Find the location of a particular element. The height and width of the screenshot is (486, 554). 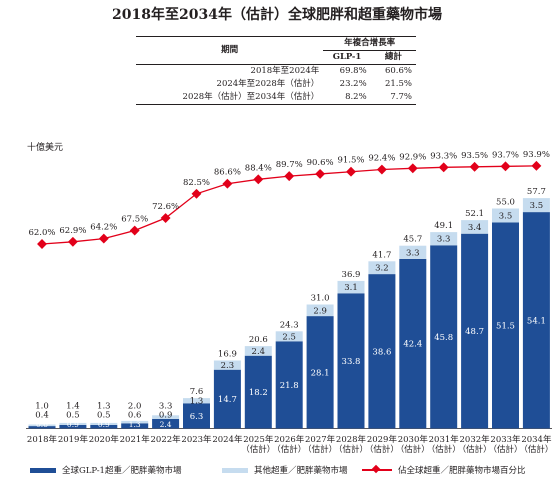

data-label-glp1: 33.8 is located at coordinates (351, 362).